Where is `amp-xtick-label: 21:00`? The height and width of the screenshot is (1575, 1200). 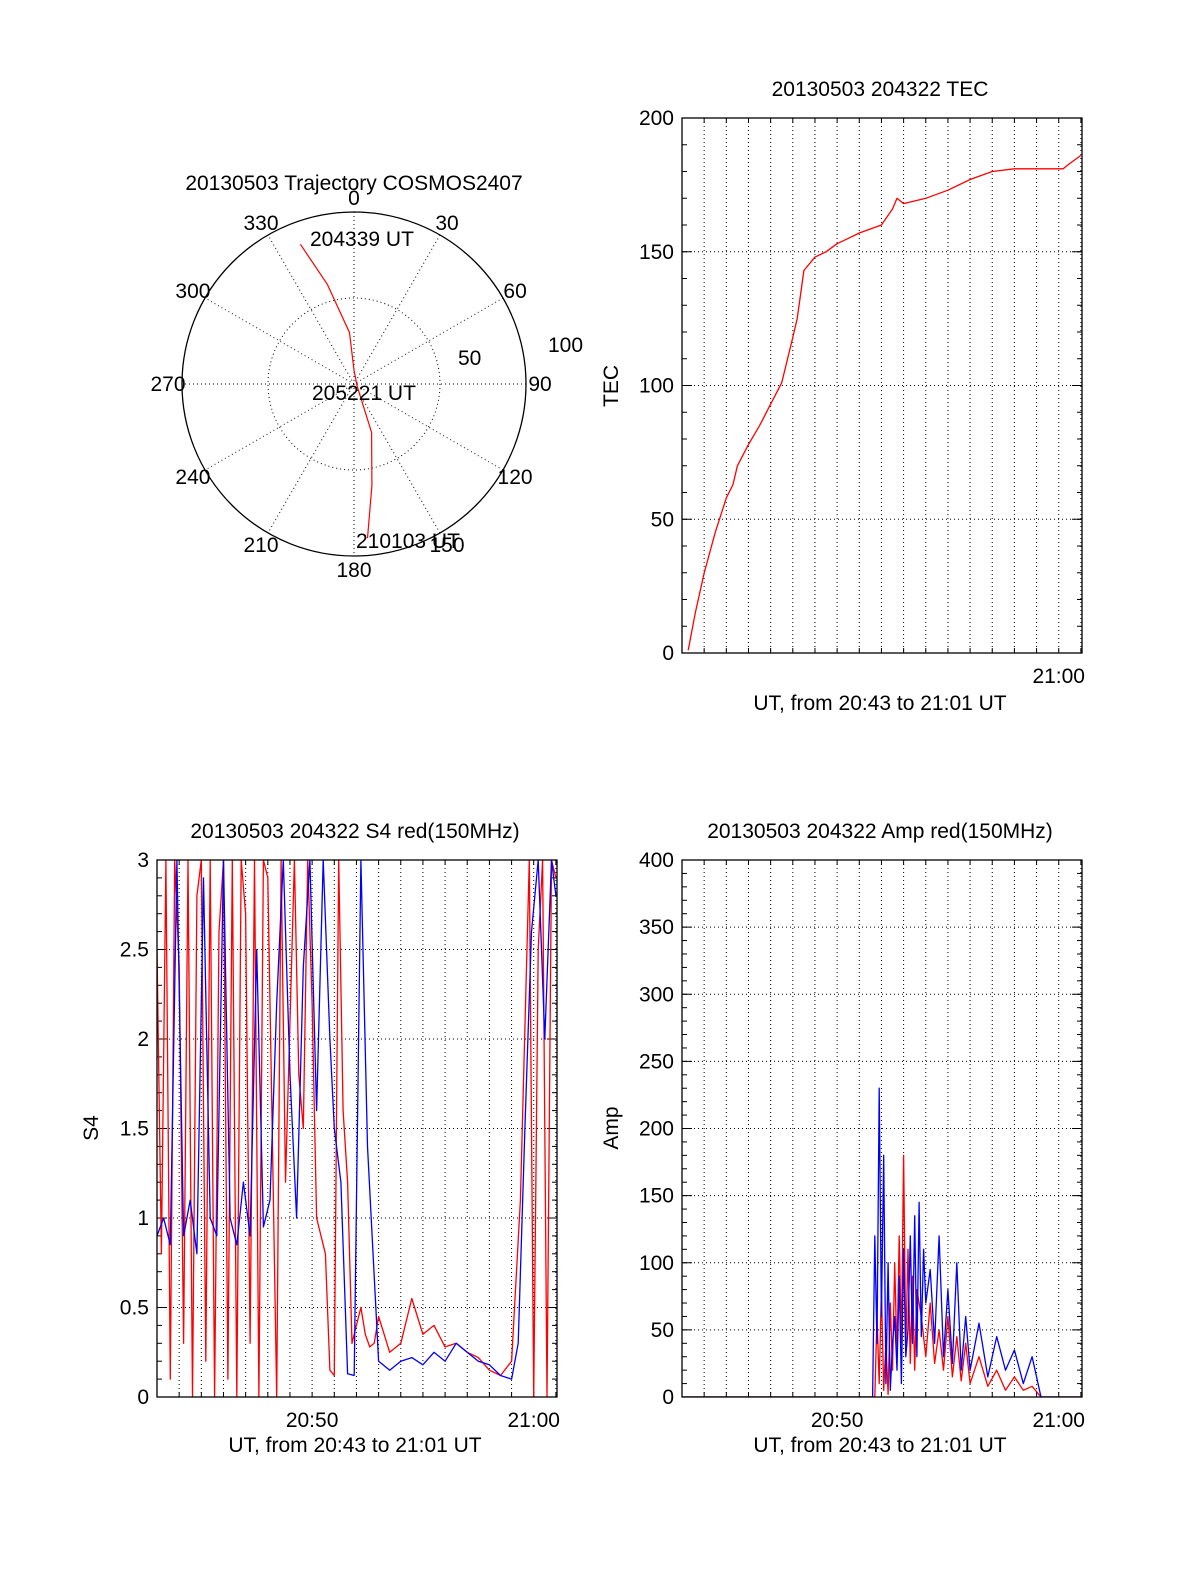 amp-xtick-label: 21:00 is located at coordinates (1058, 1420).